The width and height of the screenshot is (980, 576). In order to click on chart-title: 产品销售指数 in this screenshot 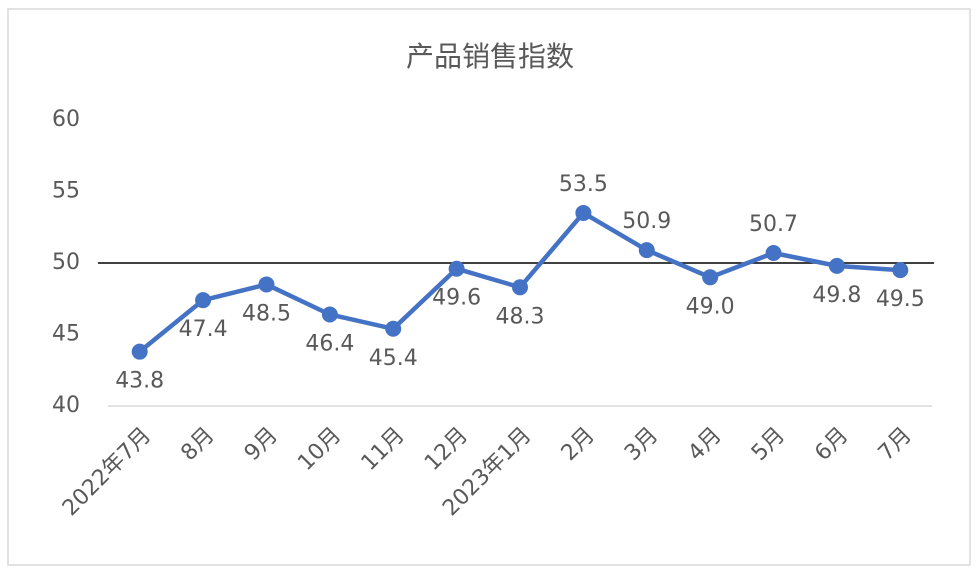, I will do `click(490, 56)`.